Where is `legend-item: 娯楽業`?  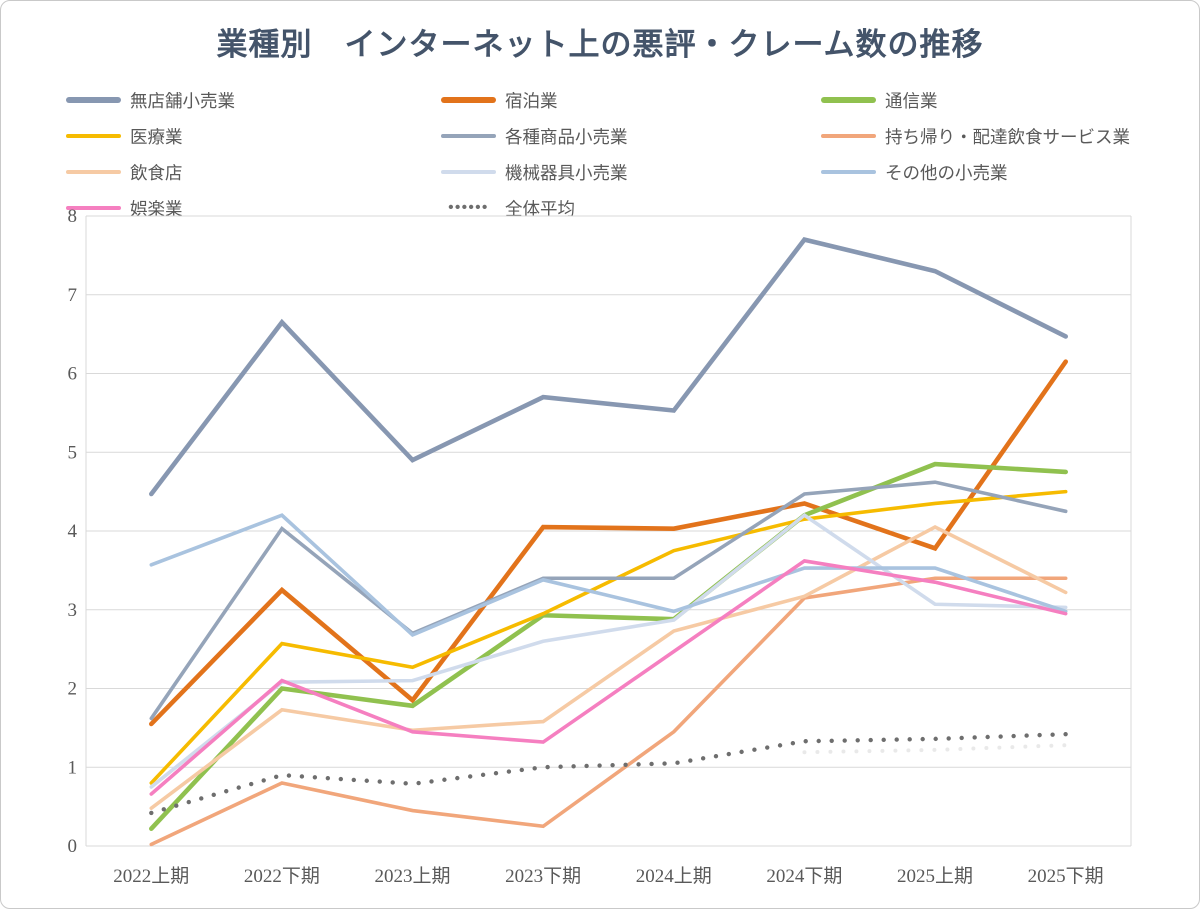 legend-item: 娯楽業 is located at coordinates (124, 208).